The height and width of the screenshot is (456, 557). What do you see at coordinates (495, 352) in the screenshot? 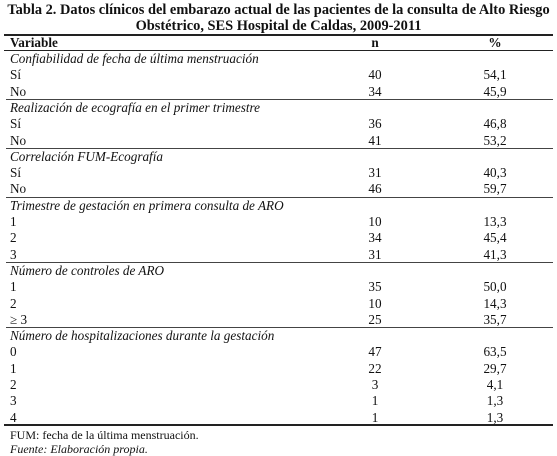
I see `row-percent: 63,5` at bounding box center [495, 352].